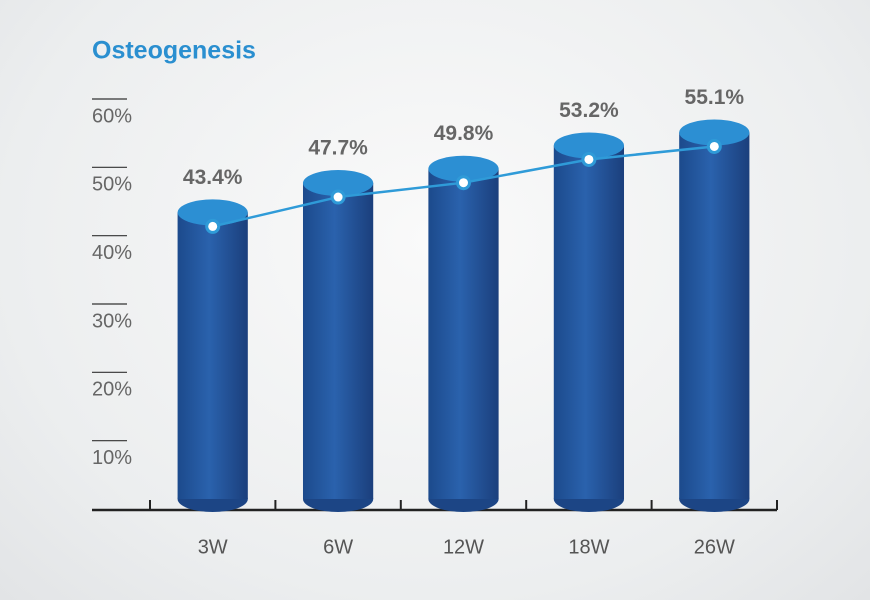  What do you see at coordinates (213, 547) in the screenshot?
I see `x-tick-label: 3W` at bounding box center [213, 547].